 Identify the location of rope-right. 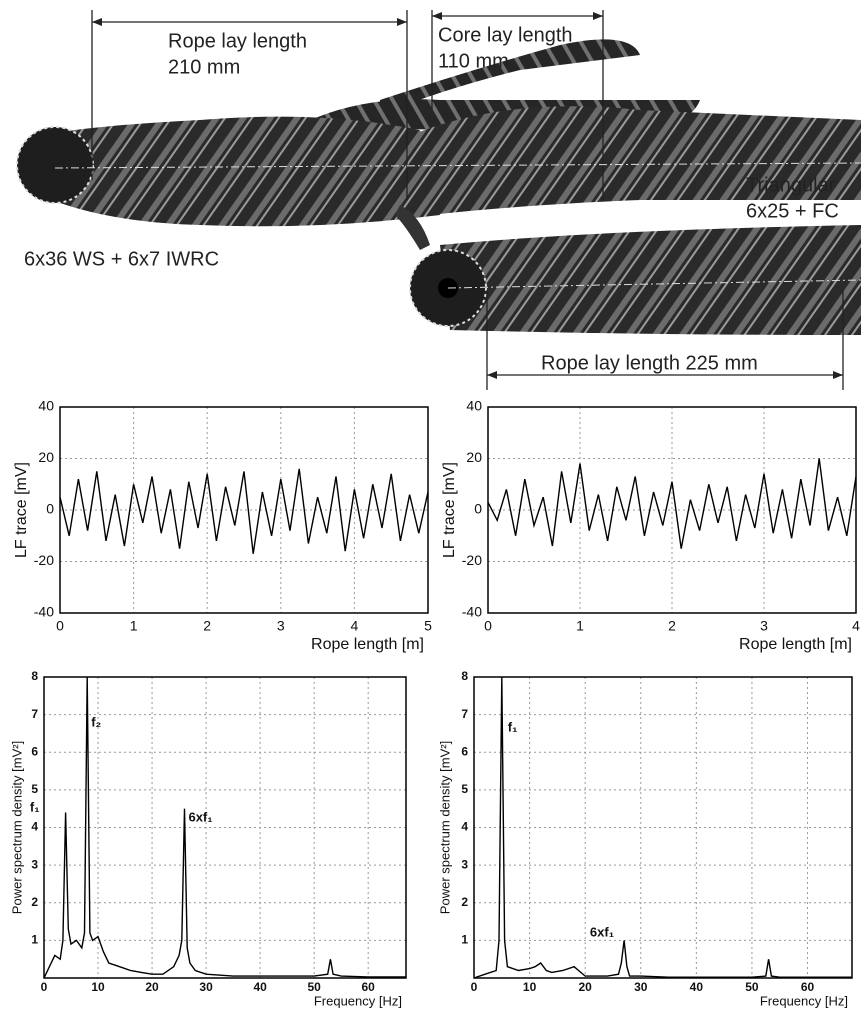
(650, 280).